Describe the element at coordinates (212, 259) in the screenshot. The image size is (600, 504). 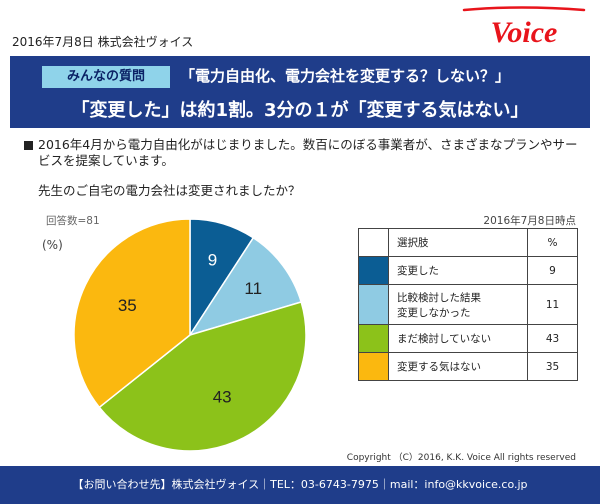
I see `pie-label-changed: 9` at that location.